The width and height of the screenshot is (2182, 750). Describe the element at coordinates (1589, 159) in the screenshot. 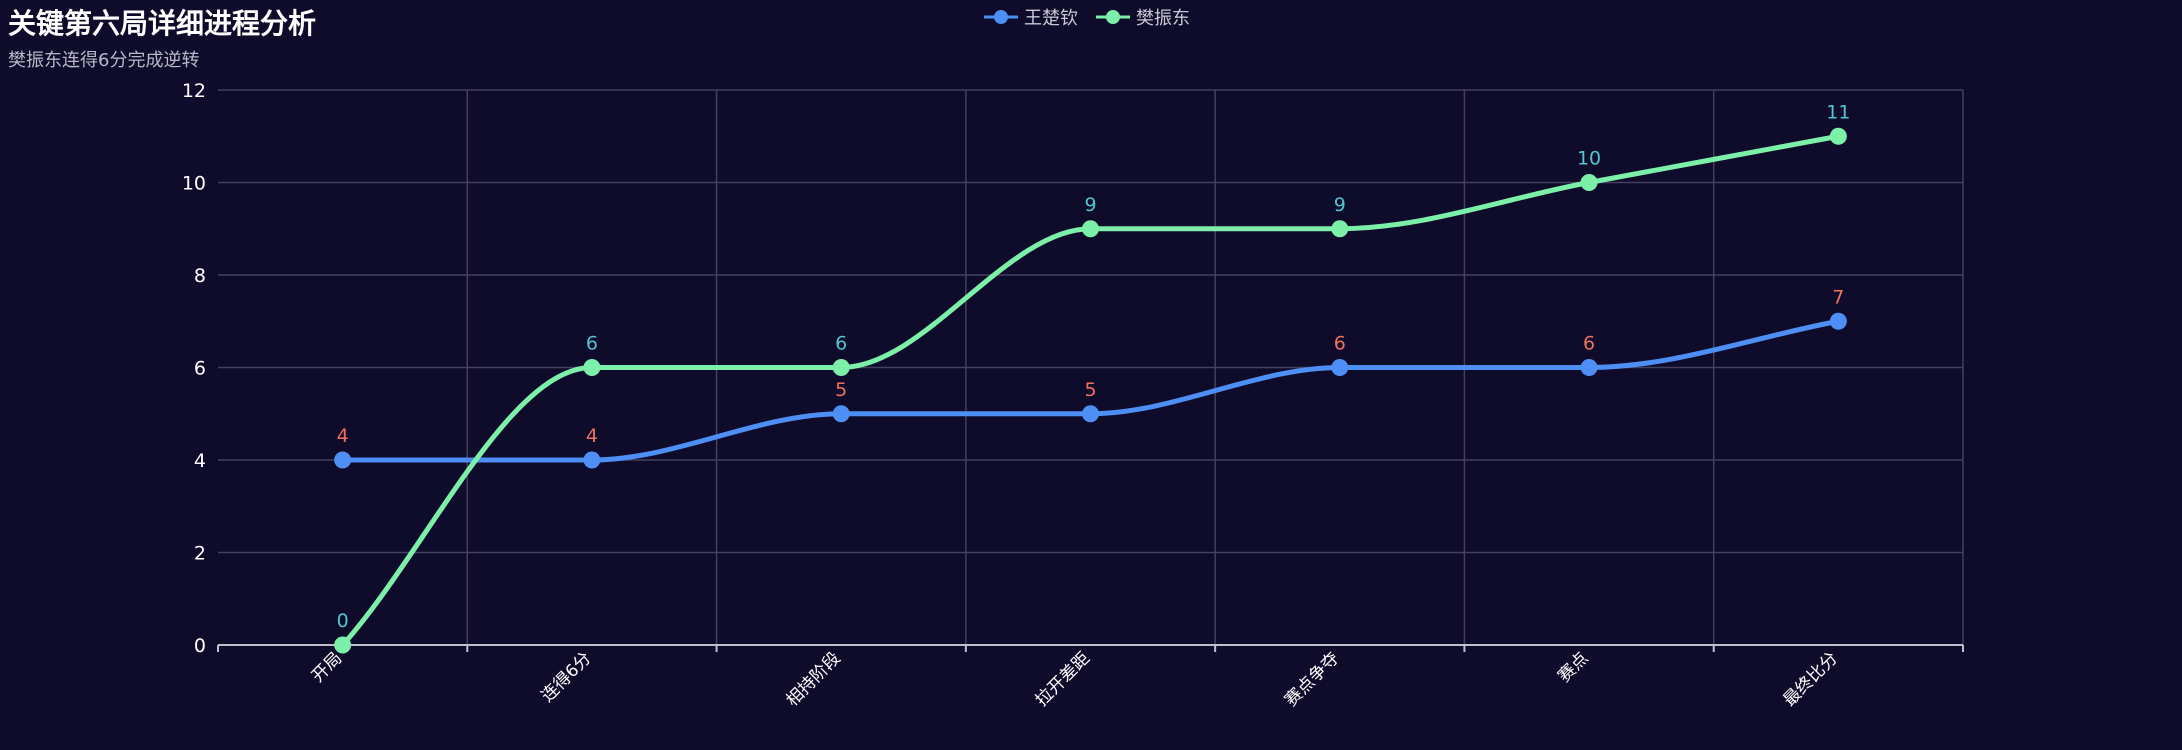

I see `data-label: 10` at that location.